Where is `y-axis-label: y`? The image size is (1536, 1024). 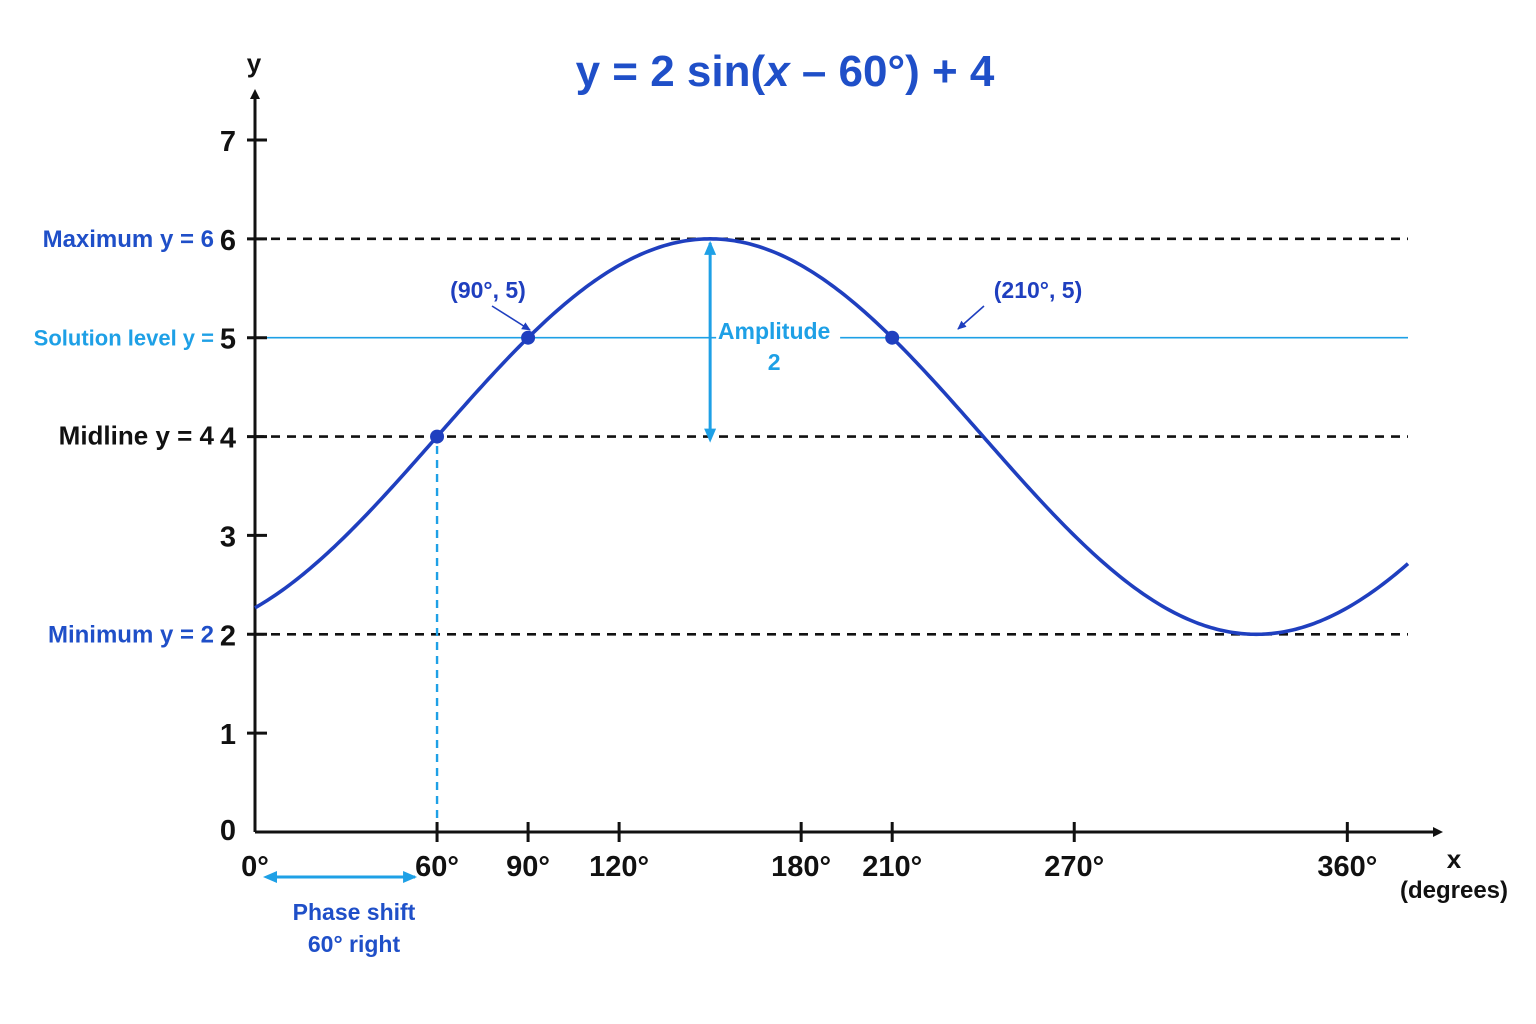 y-axis-label: y is located at coordinates (254, 63).